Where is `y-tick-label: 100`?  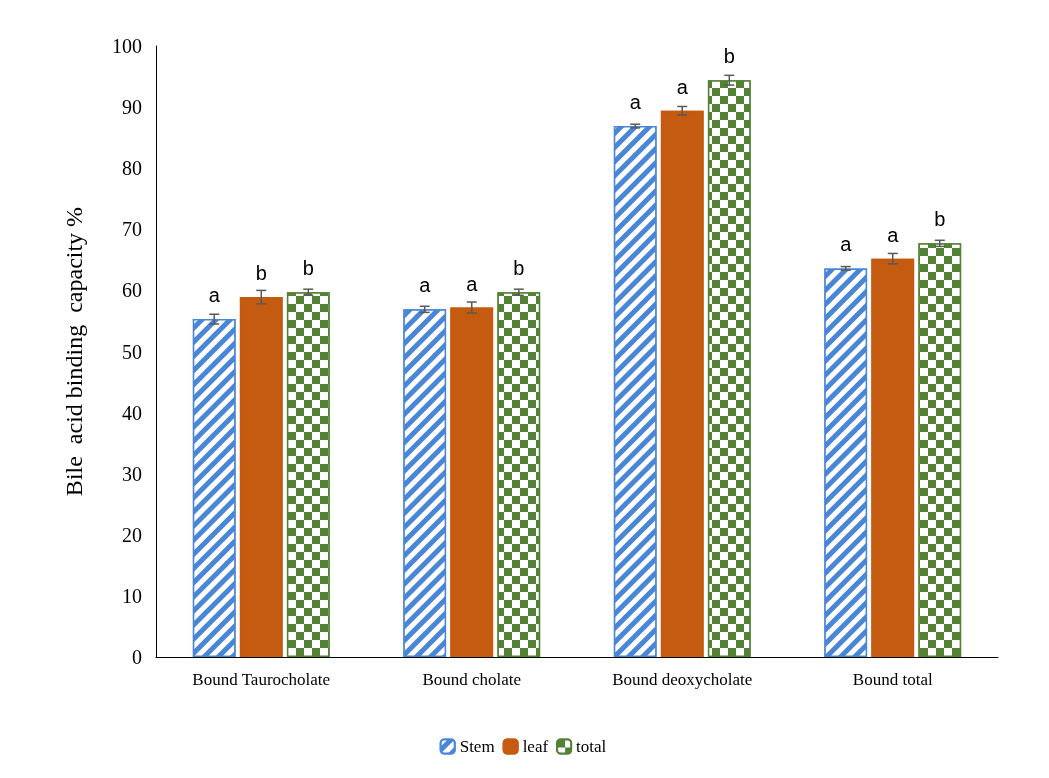 y-tick-label: 100 is located at coordinates (127, 46).